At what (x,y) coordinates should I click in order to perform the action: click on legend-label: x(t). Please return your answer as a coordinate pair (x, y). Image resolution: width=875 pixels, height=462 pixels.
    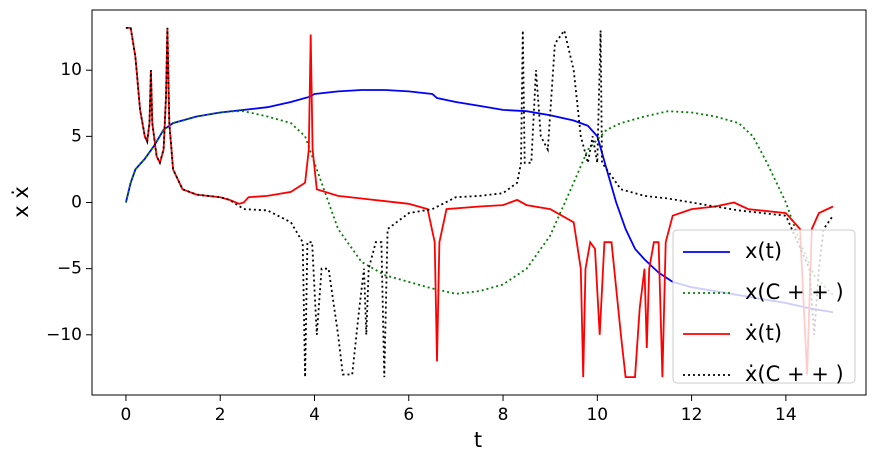
    Looking at the image, I should click on (763, 251).